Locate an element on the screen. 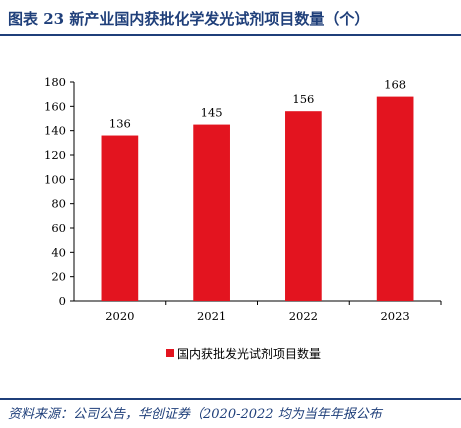 This screenshot has height=428, width=461. legend-swatch is located at coordinates (170, 353).